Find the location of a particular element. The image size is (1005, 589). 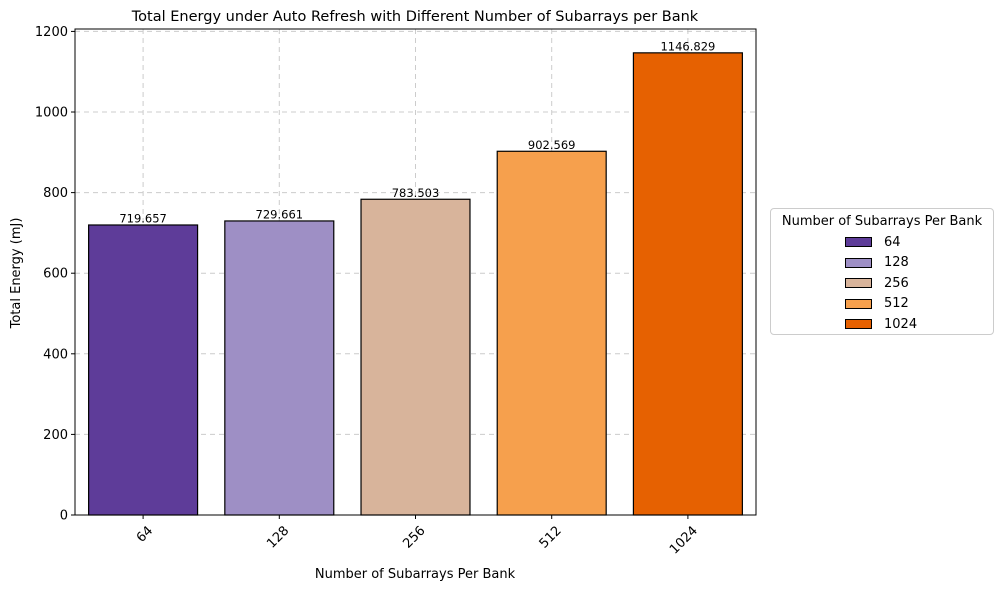

data-label-256: 783.503 is located at coordinates (416, 193).